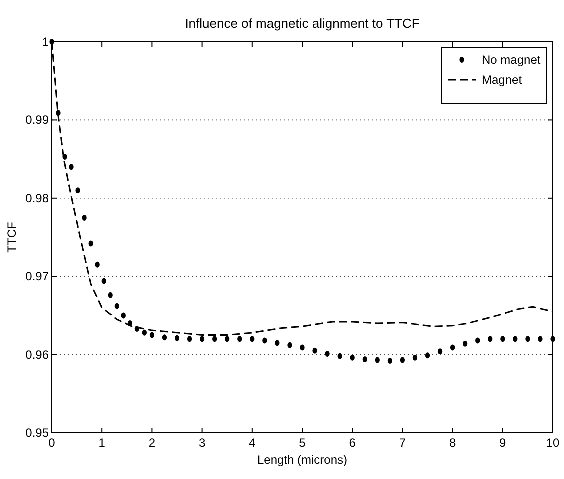 This screenshot has height=479, width=564. Describe the element at coordinates (38, 198) in the screenshot. I see `y-tick-label: 0.98` at that location.